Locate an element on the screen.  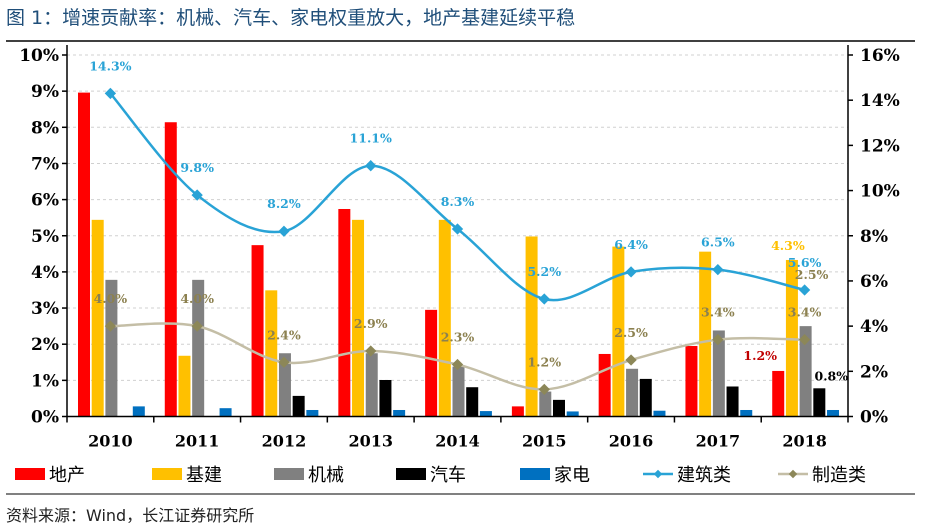
legend-label-建筑类: 建筑类 is located at coordinates (704, 475).